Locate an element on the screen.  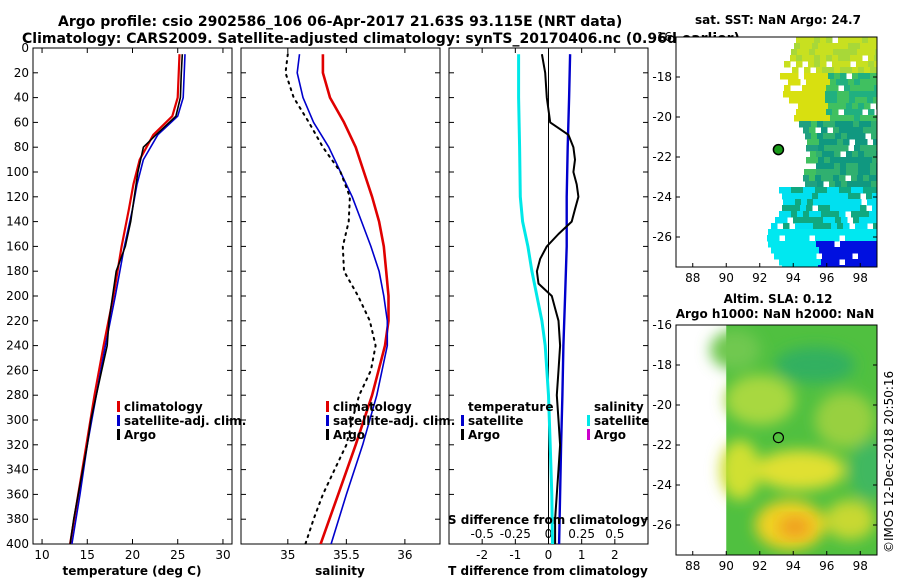
sla-map-axes is located at coordinates (776, 440).